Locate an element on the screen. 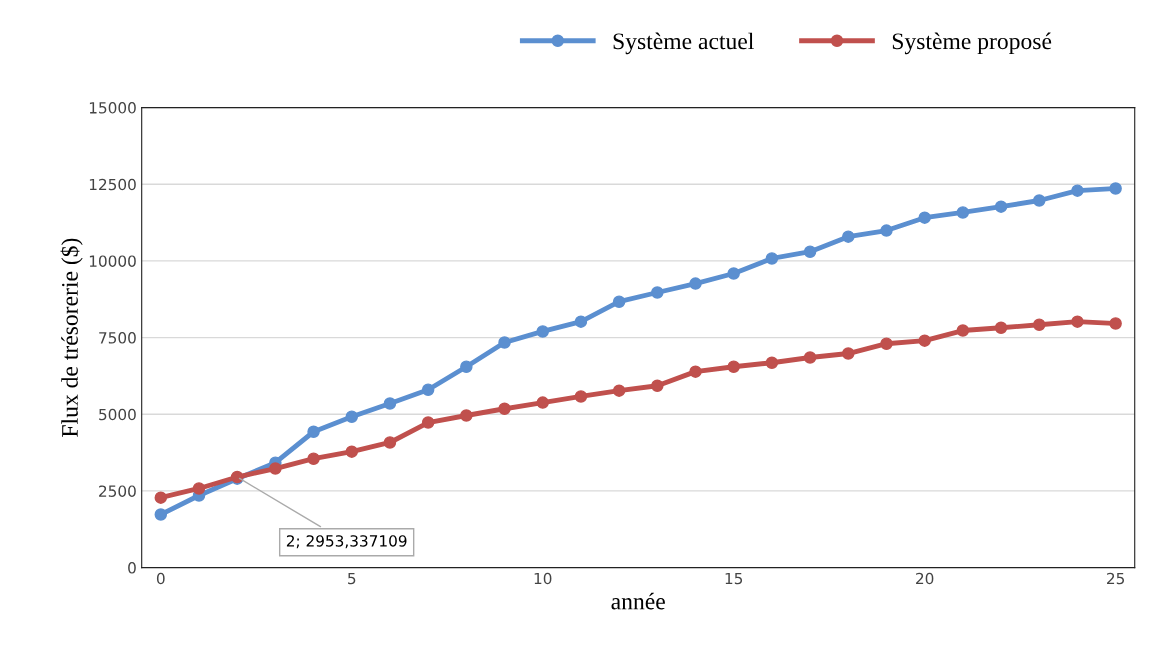  y-tick-label: 2500 is located at coordinates (117, 491).